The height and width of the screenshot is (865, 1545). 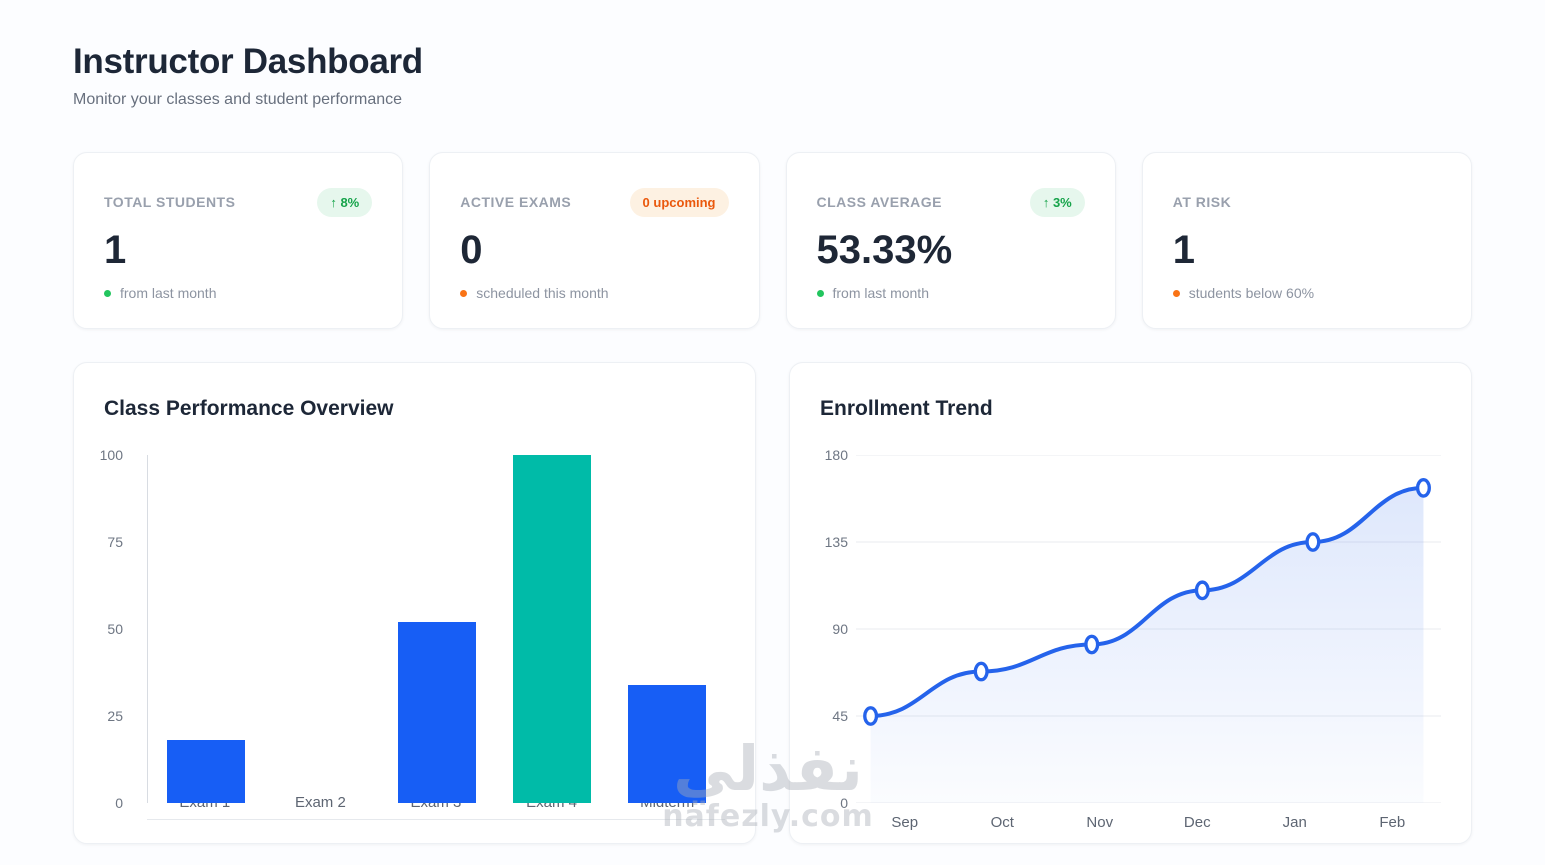 I want to click on y-tick-label: 45, so click(x=840, y=716).